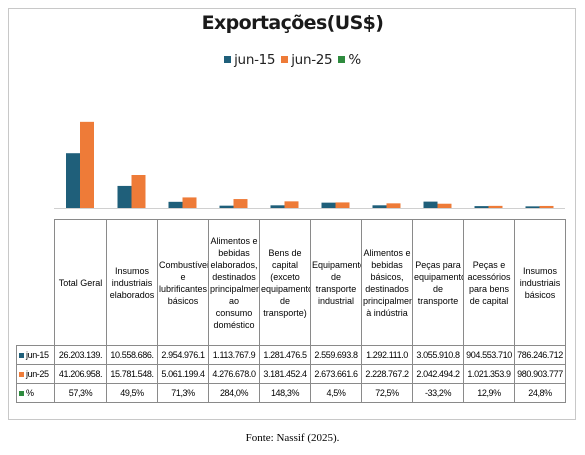 This screenshot has width=585, height=455. I want to click on legend-label: %, so click(354, 60).